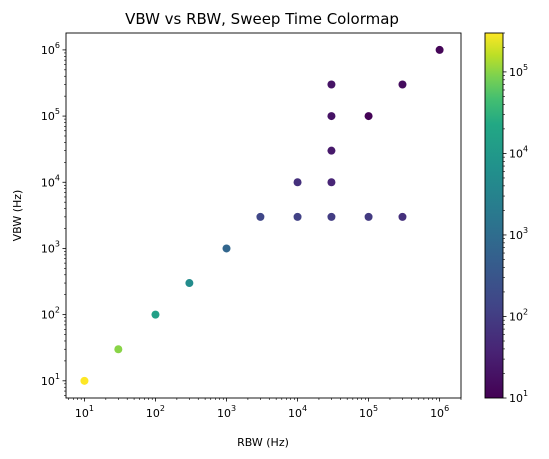  What do you see at coordinates (50, 314) in the screenshot?
I see `y-tick-label: 10²` at bounding box center [50, 314].